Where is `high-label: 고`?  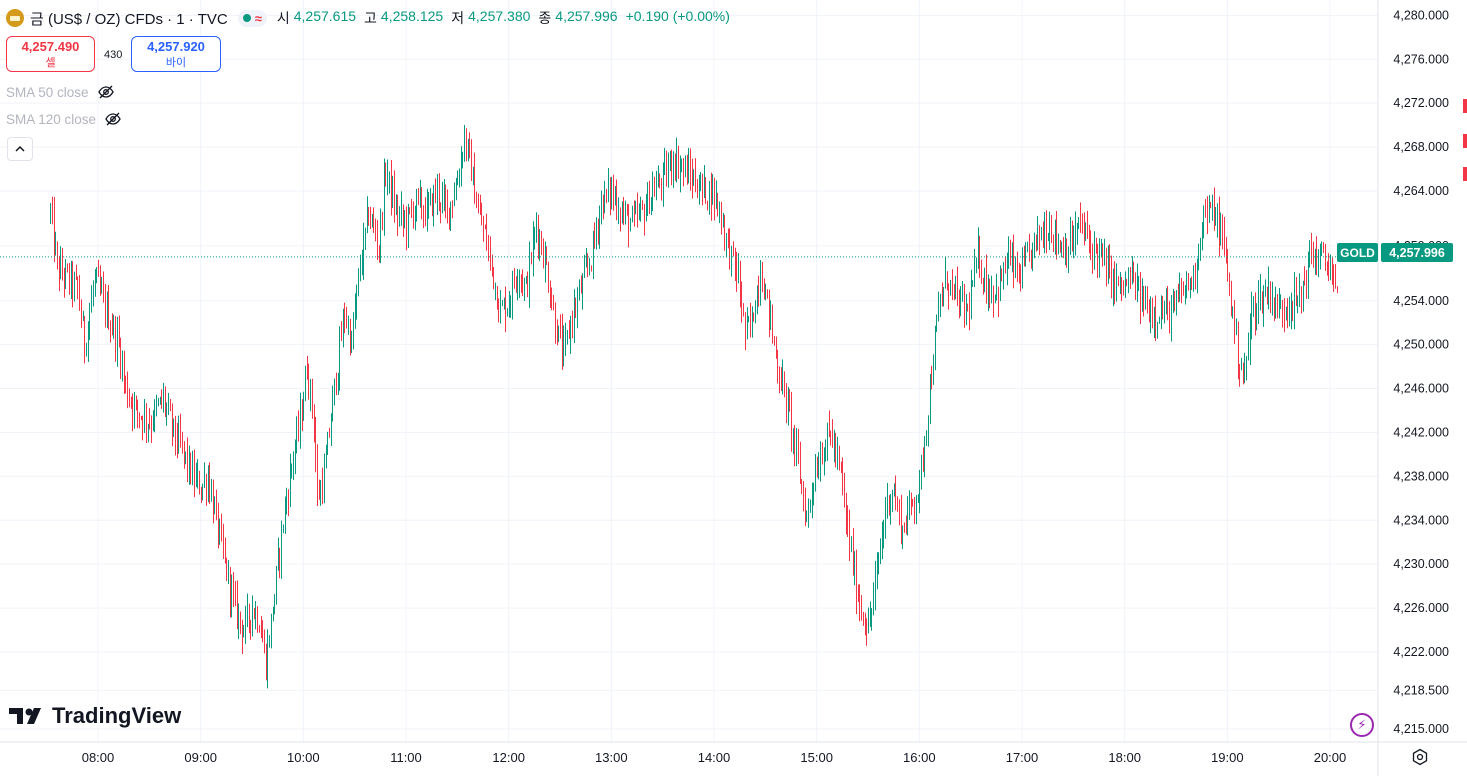 high-label: 고 is located at coordinates (370, 18).